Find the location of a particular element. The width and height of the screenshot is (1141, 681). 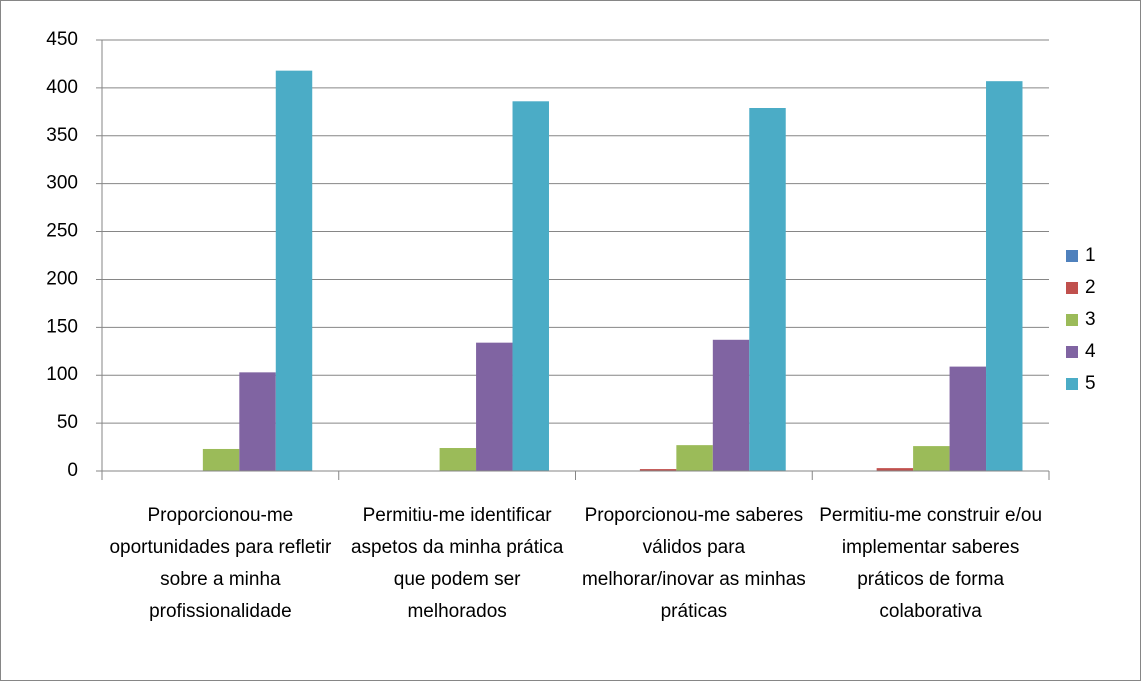

y-tick-label: 400 is located at coordinates (62, 87).